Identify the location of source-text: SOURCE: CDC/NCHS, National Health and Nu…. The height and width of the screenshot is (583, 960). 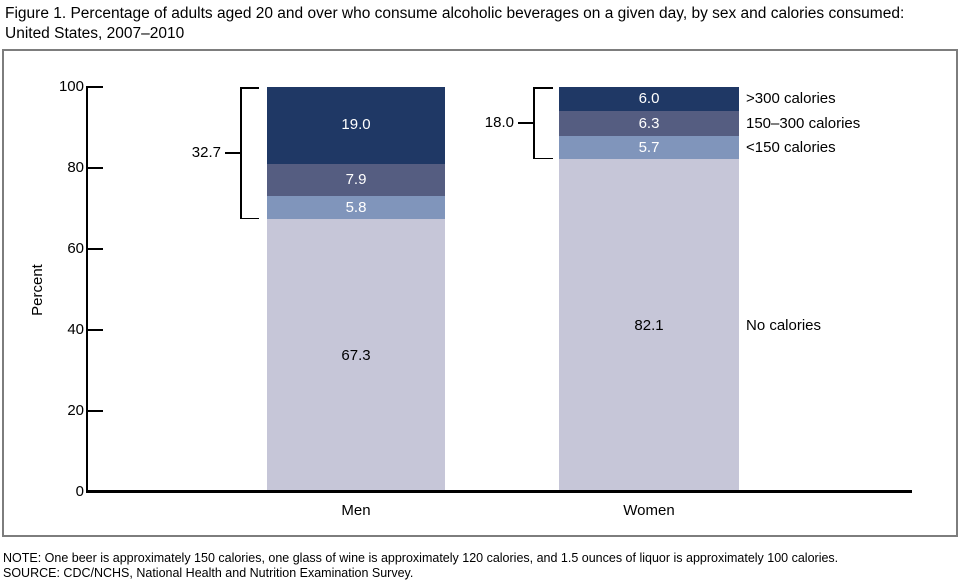
(208, 573).